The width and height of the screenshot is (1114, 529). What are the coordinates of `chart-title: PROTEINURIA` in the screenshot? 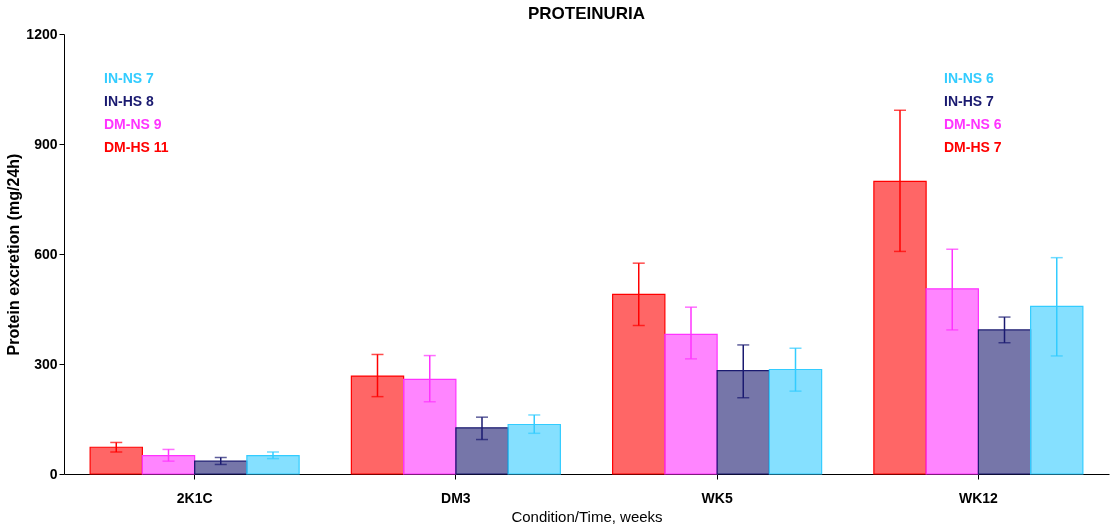 It's located at (586, 13).